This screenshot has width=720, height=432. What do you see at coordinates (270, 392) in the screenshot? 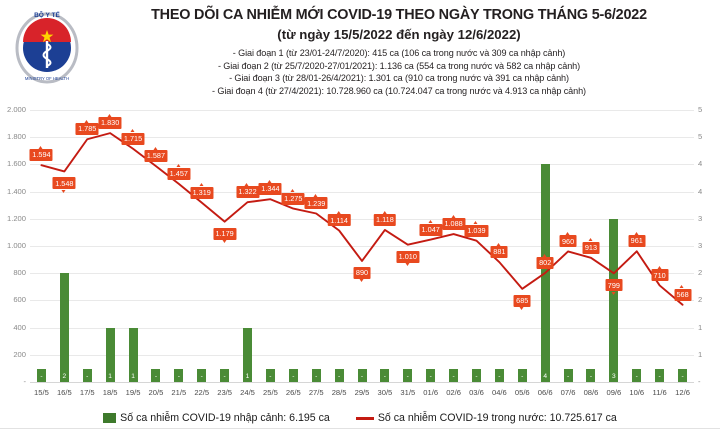
I see `x-tick-25-5: 25/5` at bounding box center [270, 392].